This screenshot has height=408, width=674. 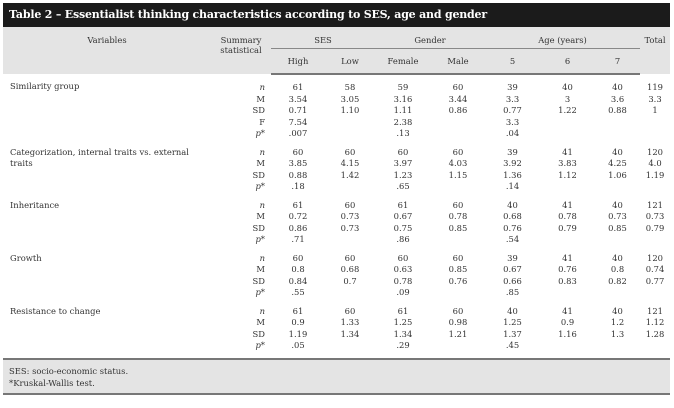 I want to click on value-cell: .09, so click(x=403, y=292).